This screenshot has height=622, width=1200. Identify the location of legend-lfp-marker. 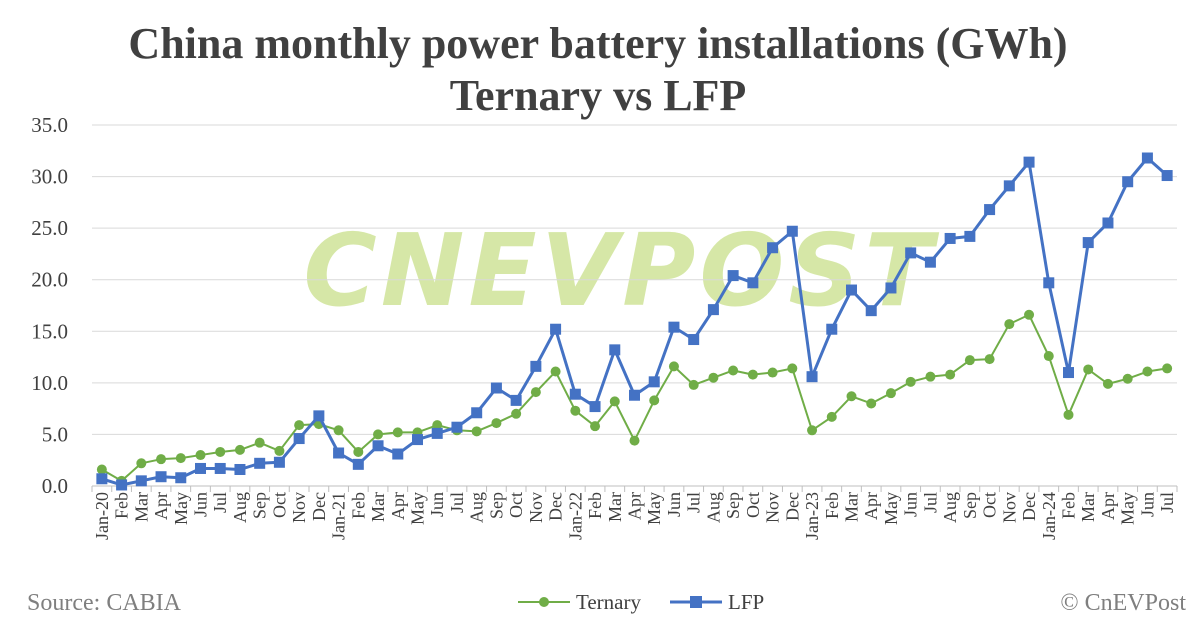
(696, 602).